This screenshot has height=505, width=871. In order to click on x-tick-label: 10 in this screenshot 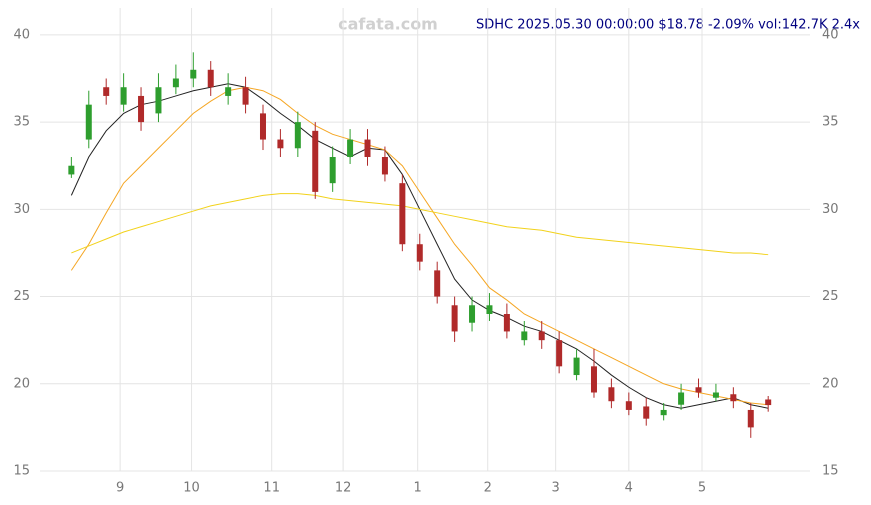, I will do `click(191, 488)`.